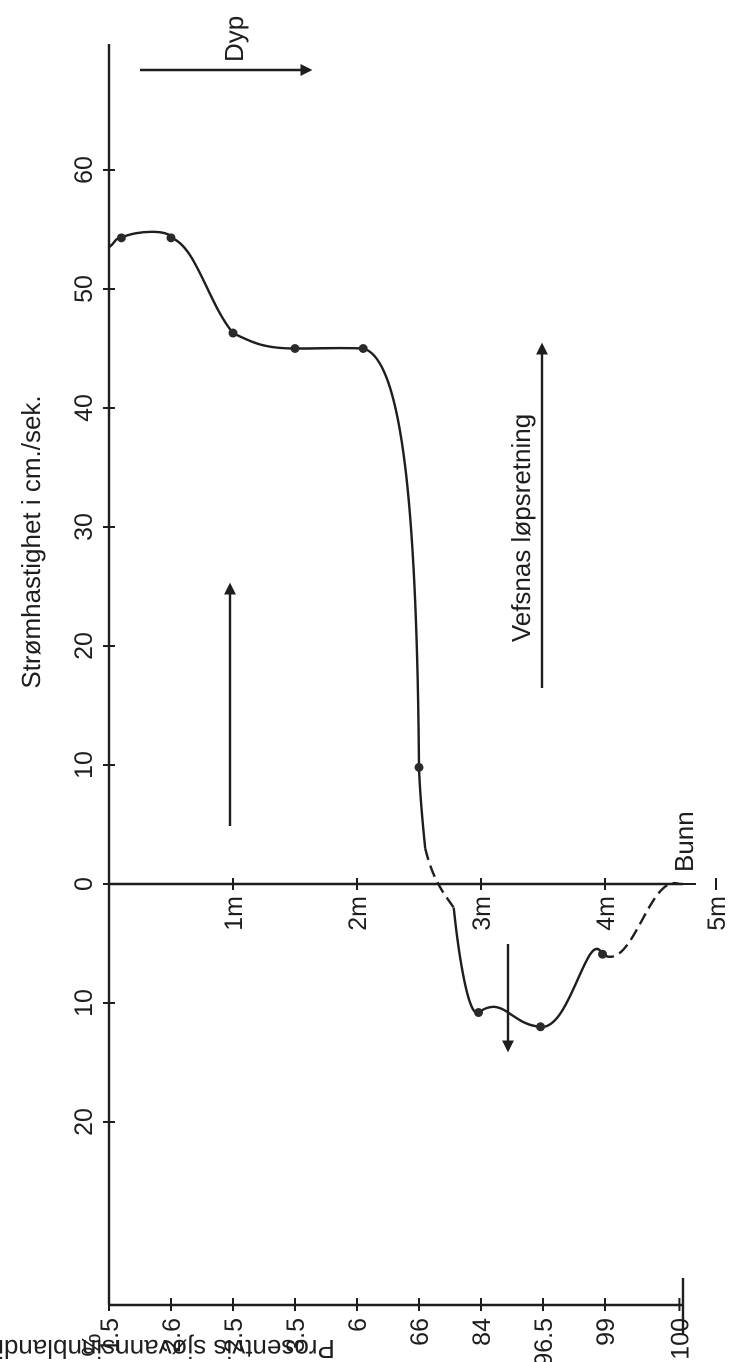 The image size is (734, 1362). What do you see at coordinates (420, 1332) in the screenshot?
I see `percent-tick-label: 66` at bounding box center [420, 1332].